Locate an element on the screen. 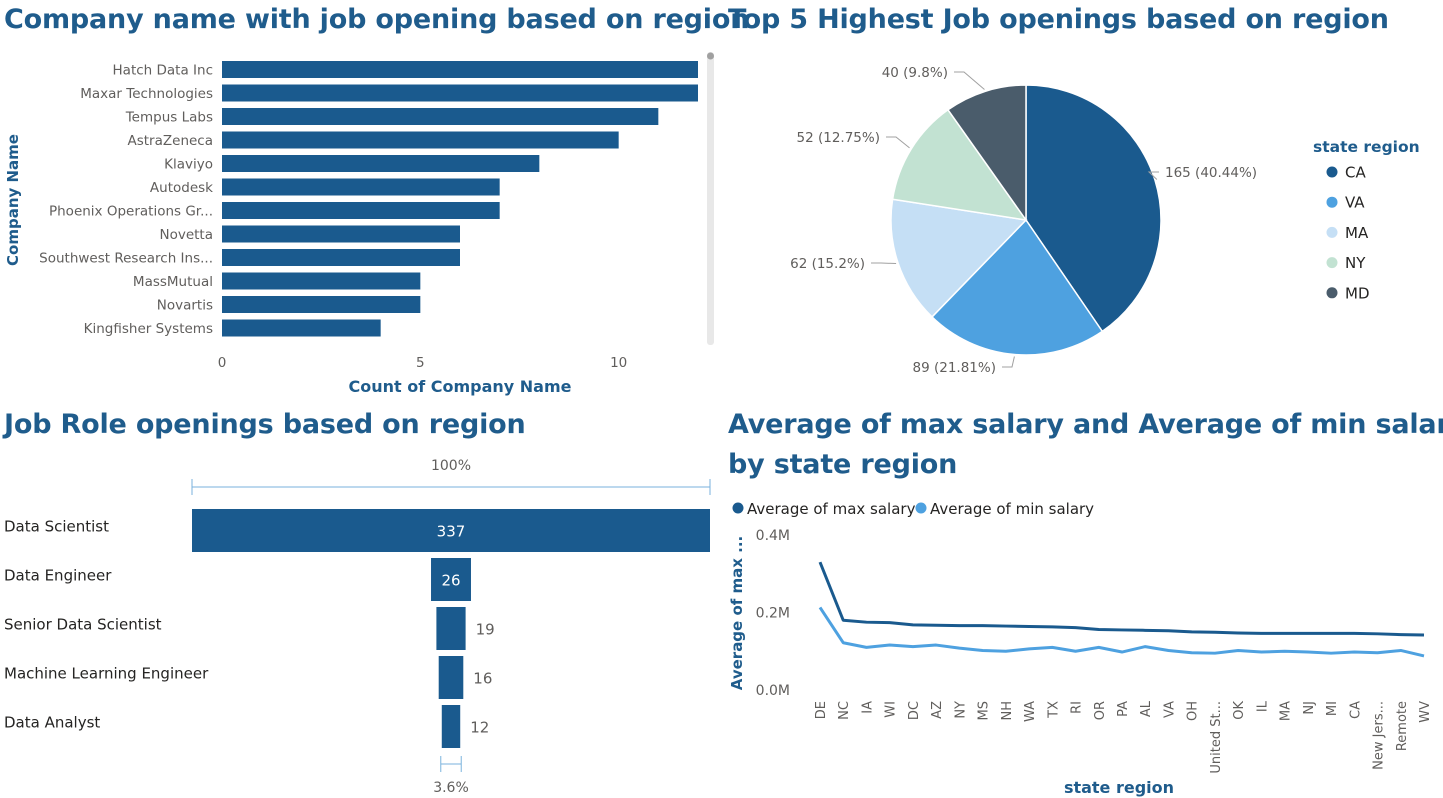  x-tick-label: NJ is located at coordinates (1309, 708).